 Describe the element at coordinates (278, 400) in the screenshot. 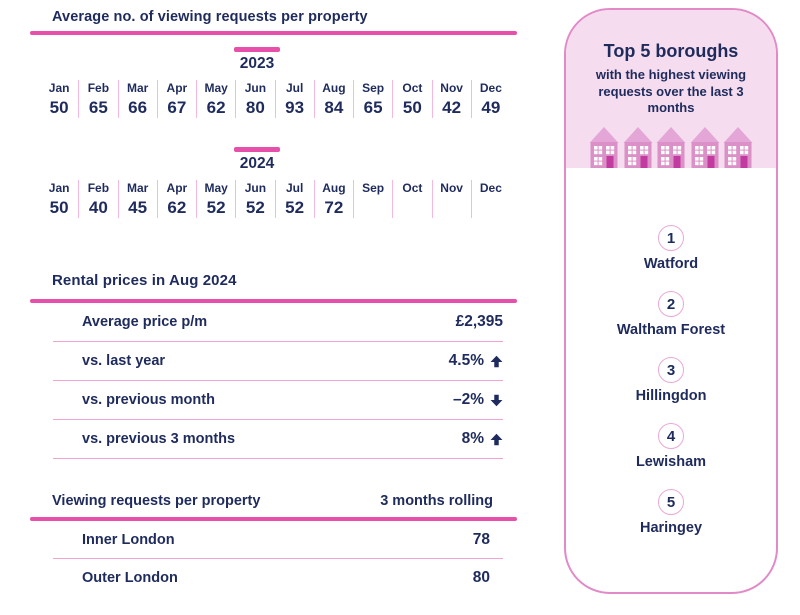

I see `table-row: vs. previous month –2%` at that location.